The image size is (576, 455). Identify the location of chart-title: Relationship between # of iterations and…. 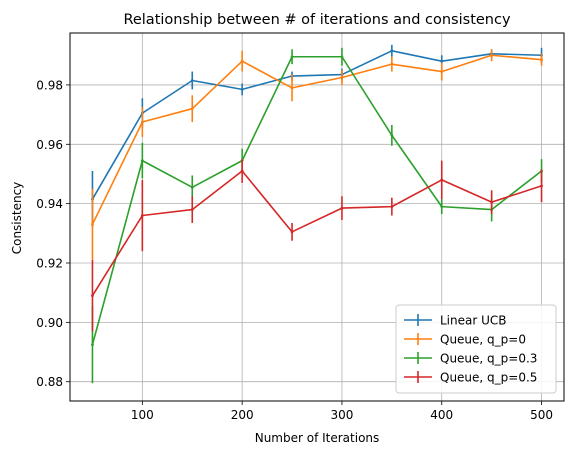
(317, 20).